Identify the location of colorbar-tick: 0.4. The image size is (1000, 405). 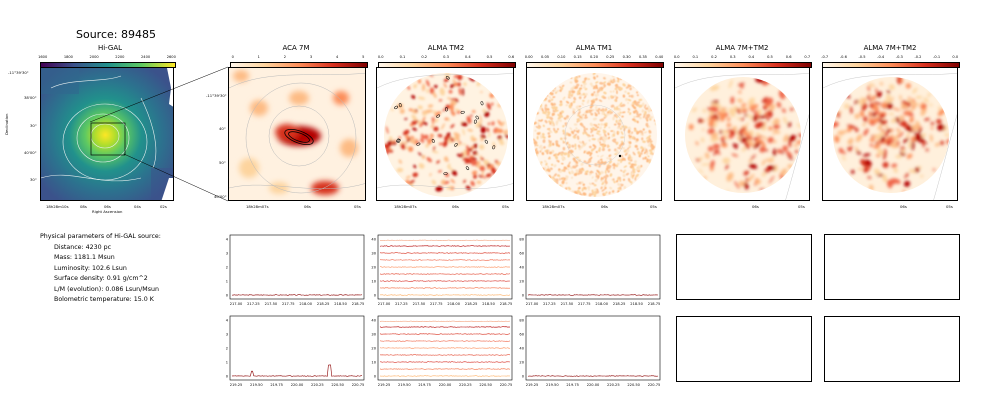
(751, 57).